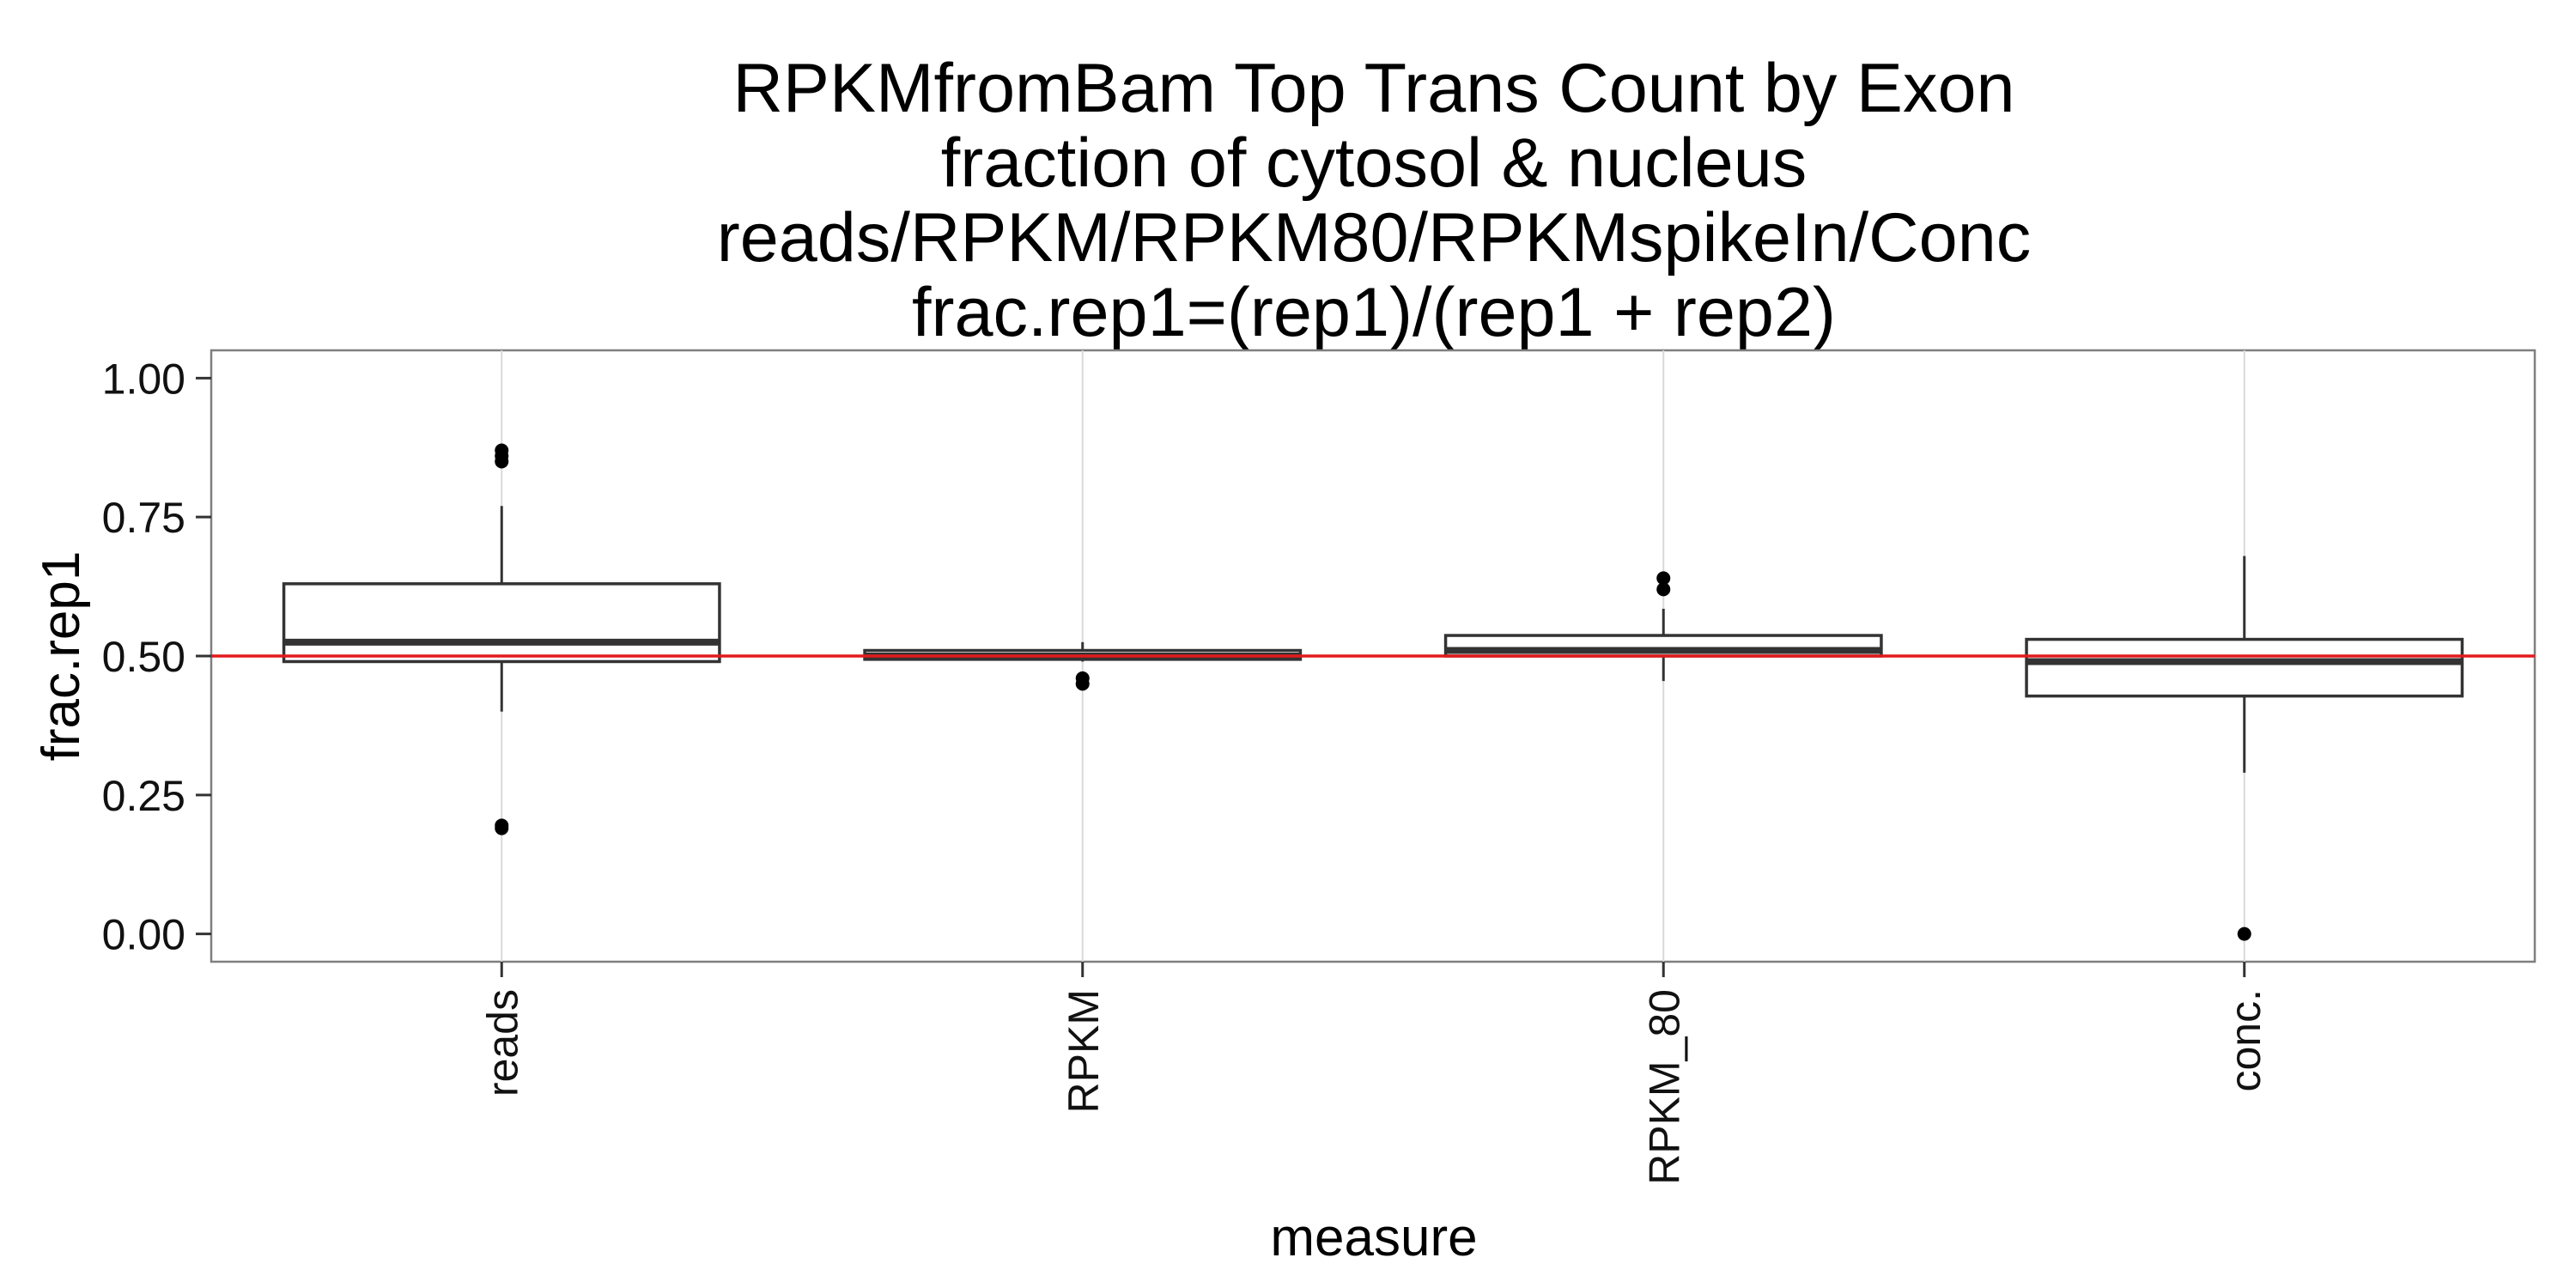  I want to click on box-conc-, so click(2244, 748).